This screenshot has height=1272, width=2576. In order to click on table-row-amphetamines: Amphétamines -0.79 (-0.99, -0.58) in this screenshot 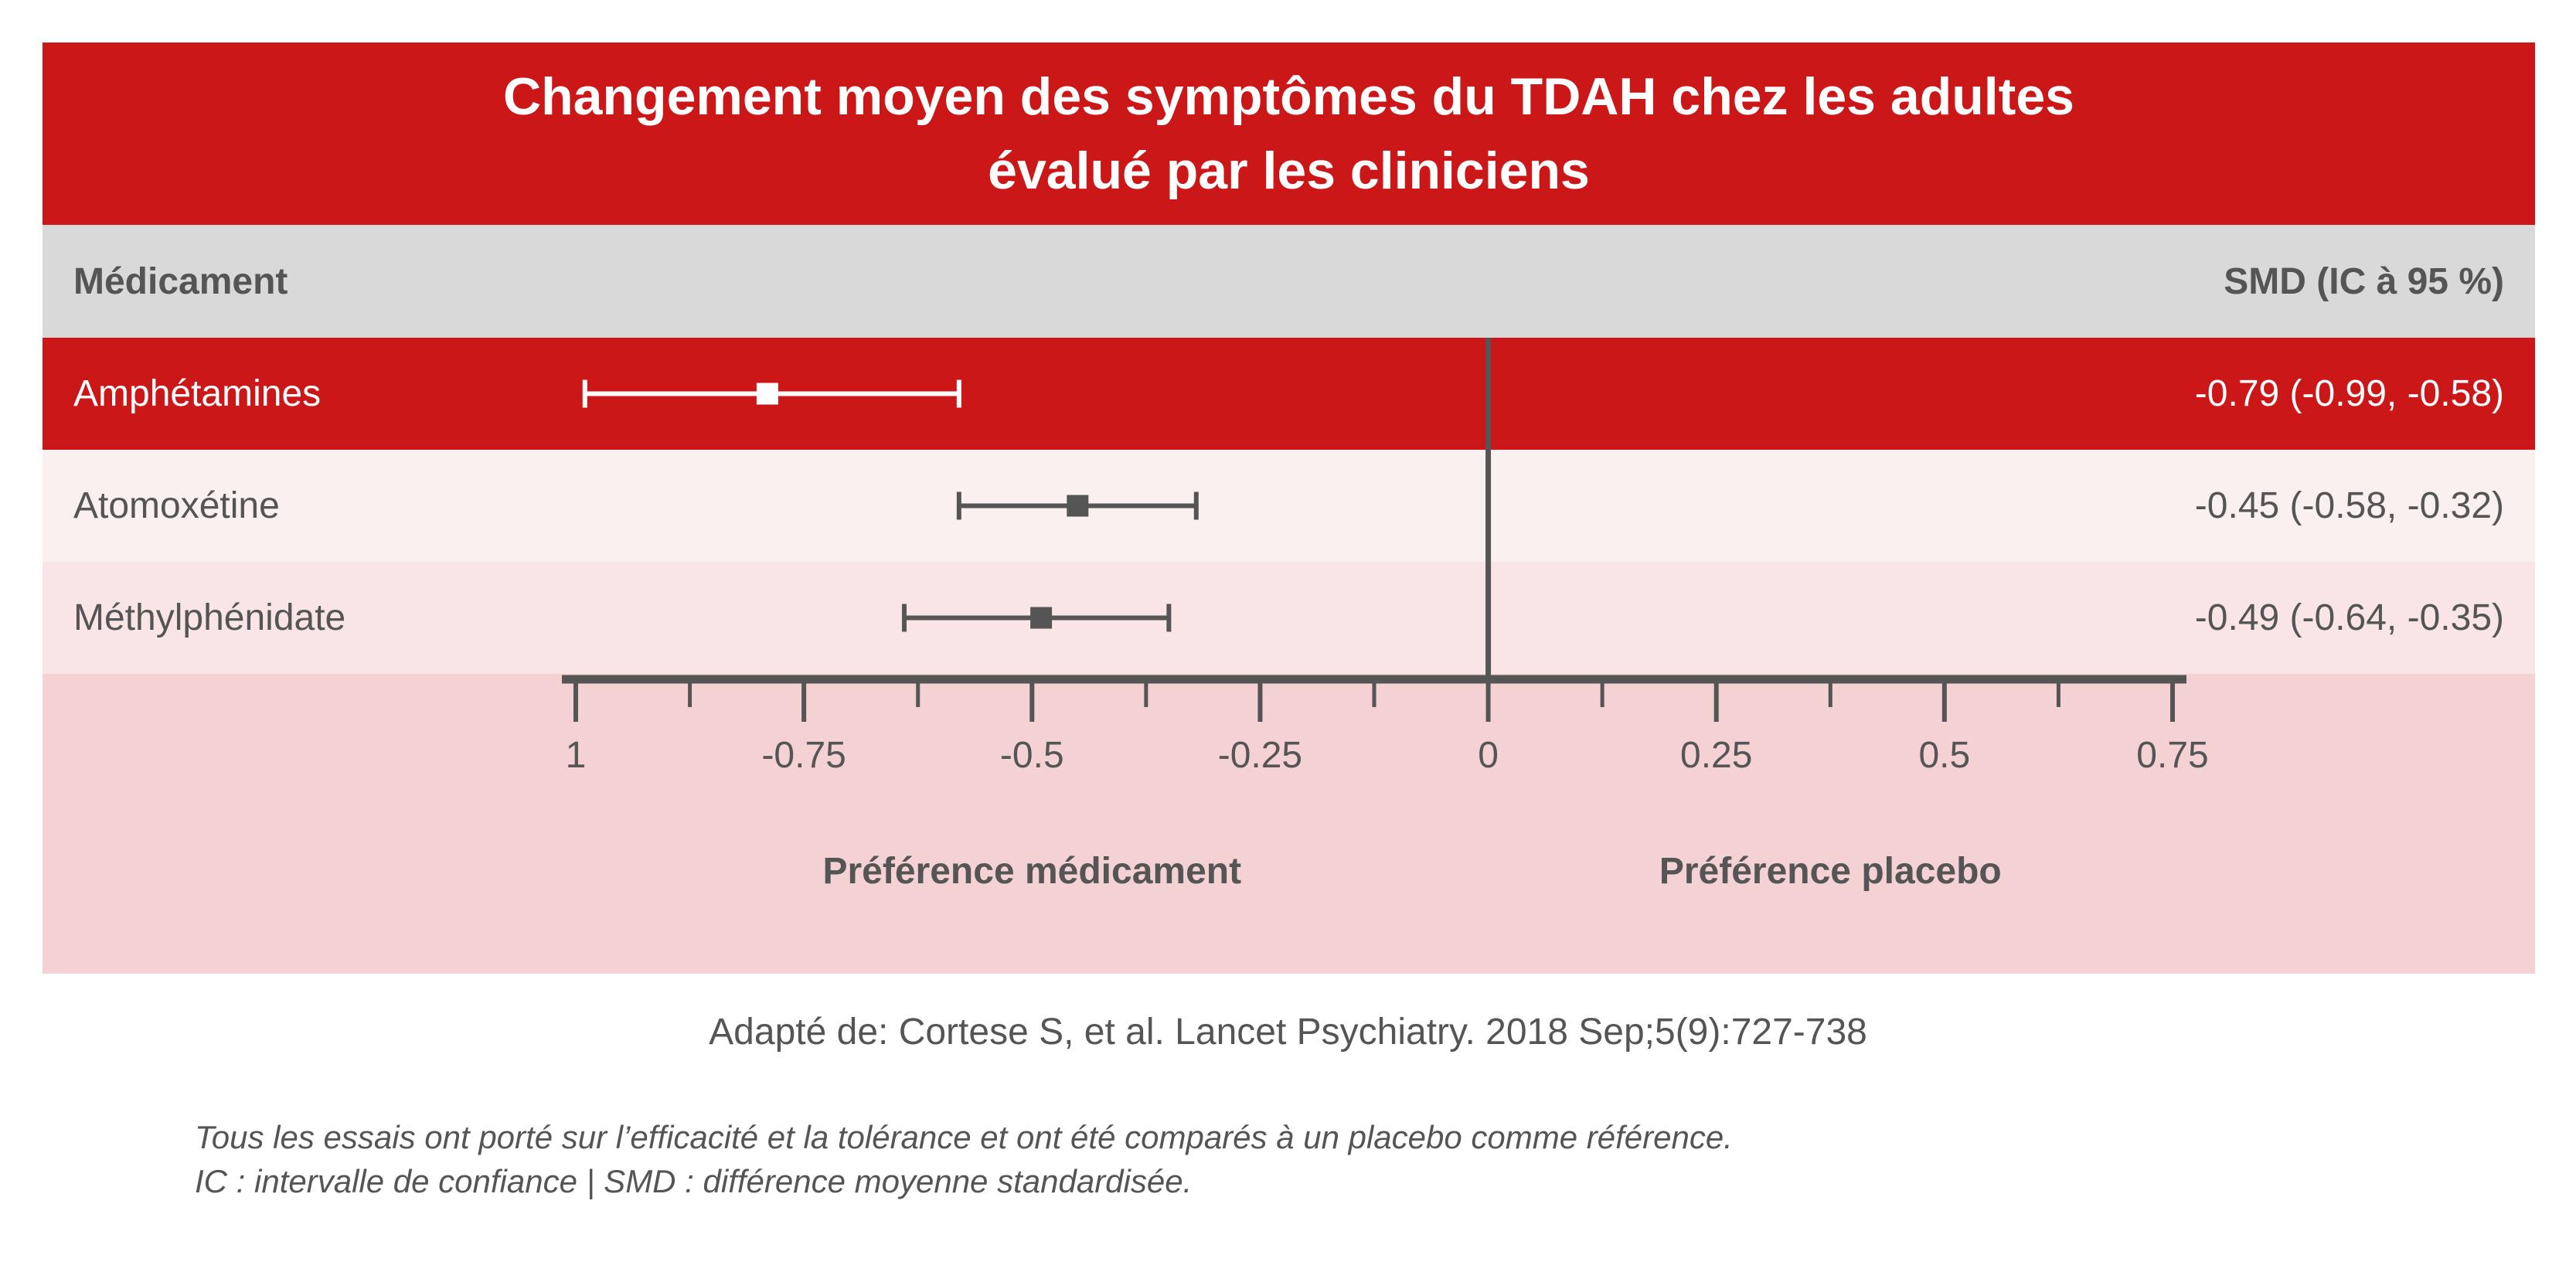, I will do `click(1289, 394)`.